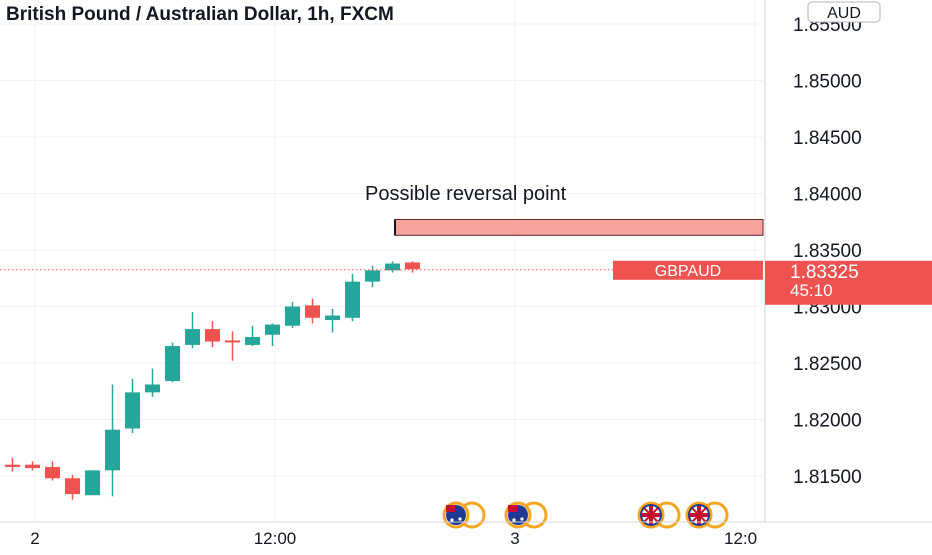  Describe the element at coordinates (466, 194) in the screenshot. I see `annotation-text: Possible reversal point` at that location.